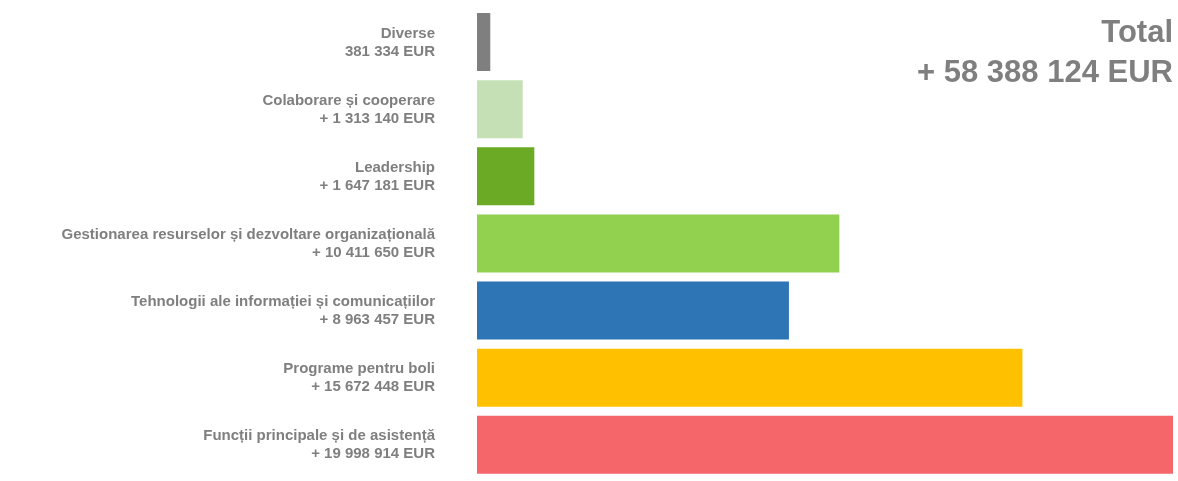 The height and width of the screenshot is (481, 1178). Describe the element at coordinates (373, 251) in the screenshot. I see `data-label: + 10 411 650 EUR` at that location.